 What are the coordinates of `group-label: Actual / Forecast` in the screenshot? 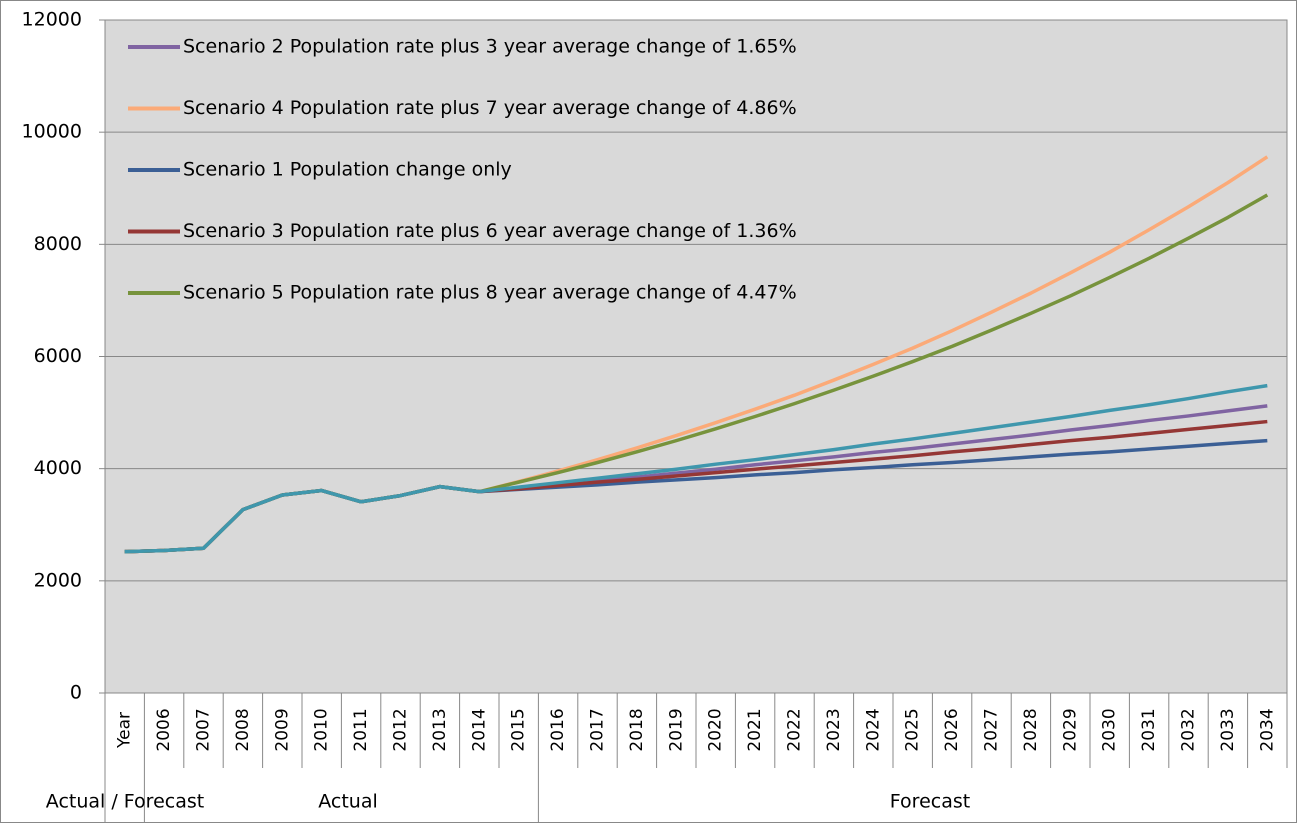 It's located at (125, 802).